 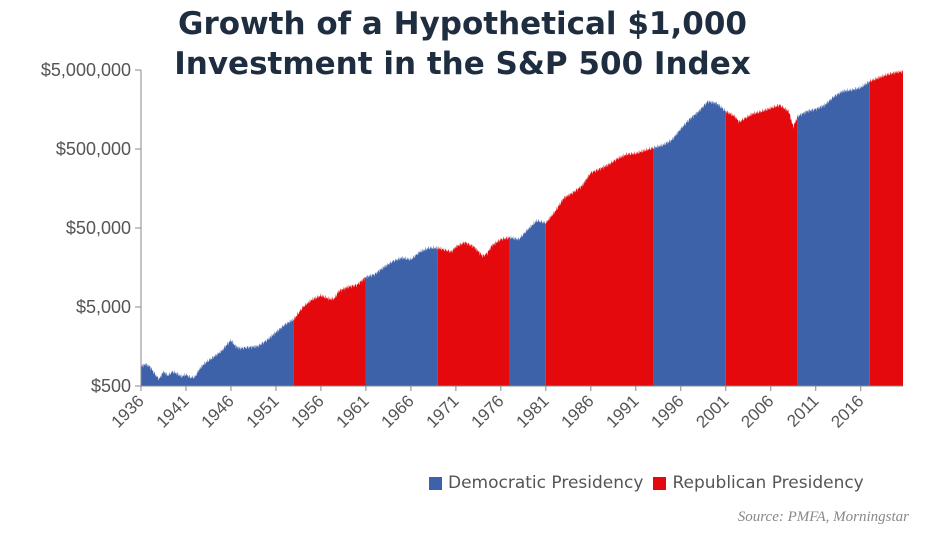 What do you see at coordinates (462, 24) in the screenshot?
I see `chart-title-line-1: Growth of a Hypothetical $1,000` at bounding box center [462, 24].